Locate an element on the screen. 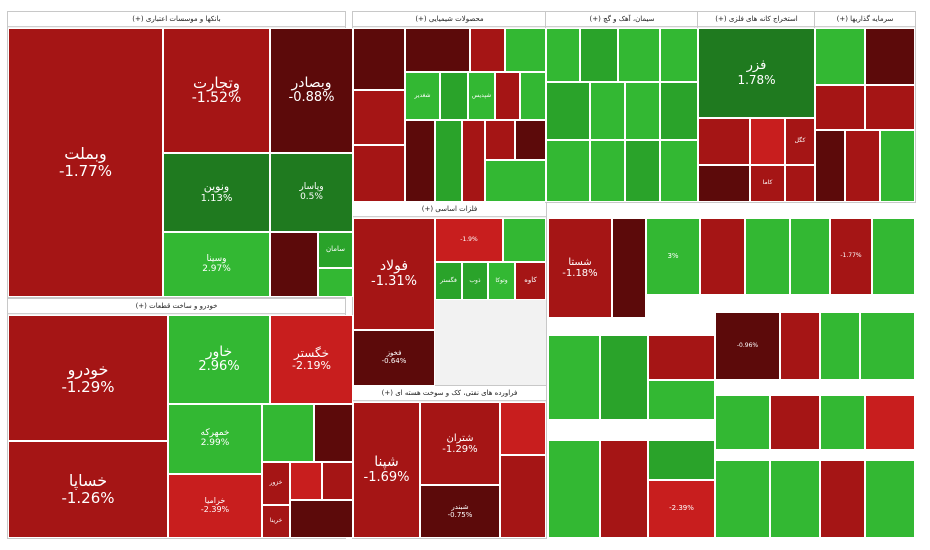 This screenshot has width=930, height=550. ticker-shiraz: شپنا -1.69% is located at coordinates (386, 470).